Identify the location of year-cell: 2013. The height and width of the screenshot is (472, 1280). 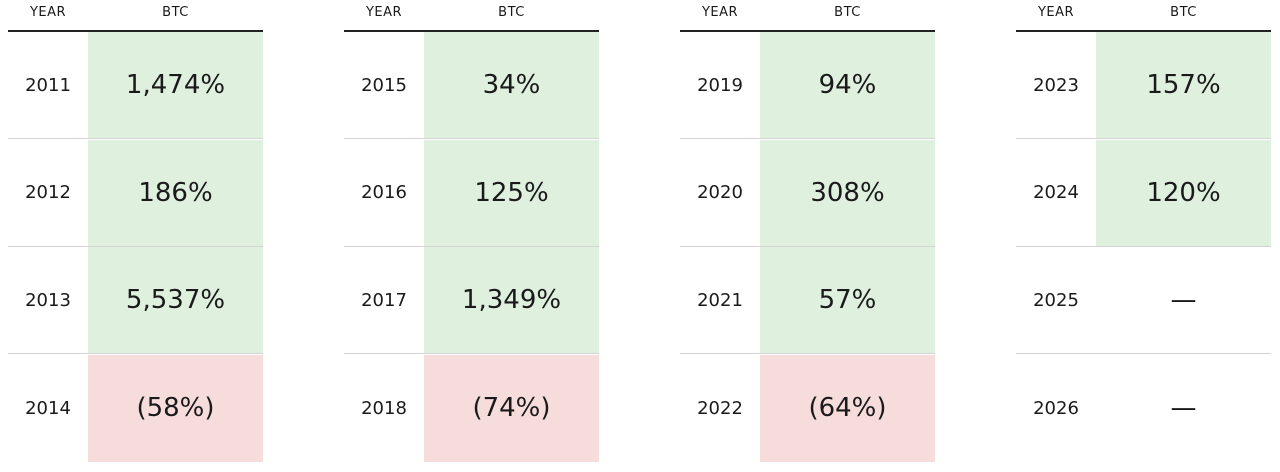
(48, 300).